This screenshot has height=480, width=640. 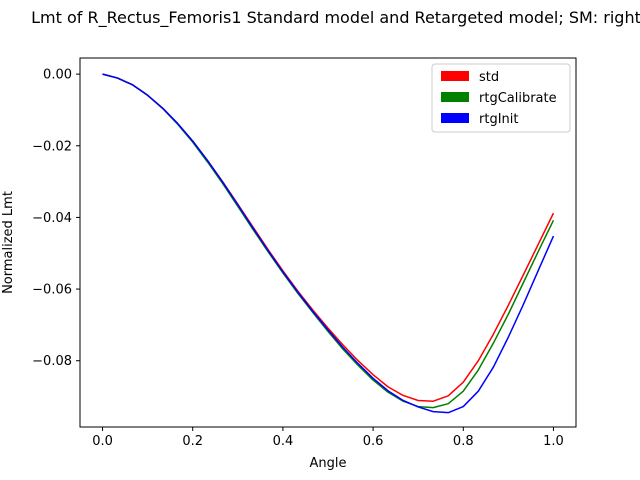 What do you see at coordinates (463, 441) in the screenshot?
I see `x-tick-label: 0.8` at bounding box center [463, 441].